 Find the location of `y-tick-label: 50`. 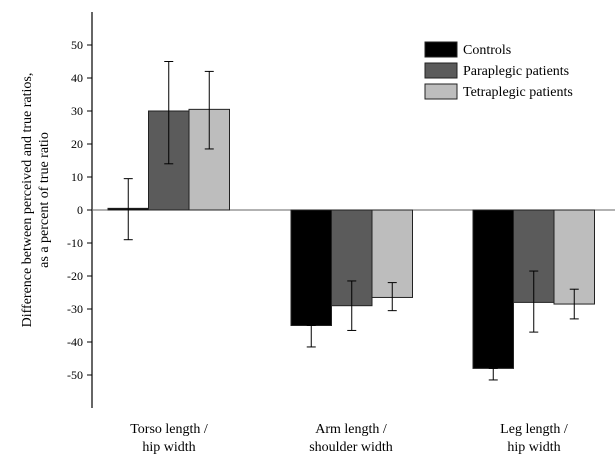

y-tick-label: 50 is located at coordinates (77, 45).